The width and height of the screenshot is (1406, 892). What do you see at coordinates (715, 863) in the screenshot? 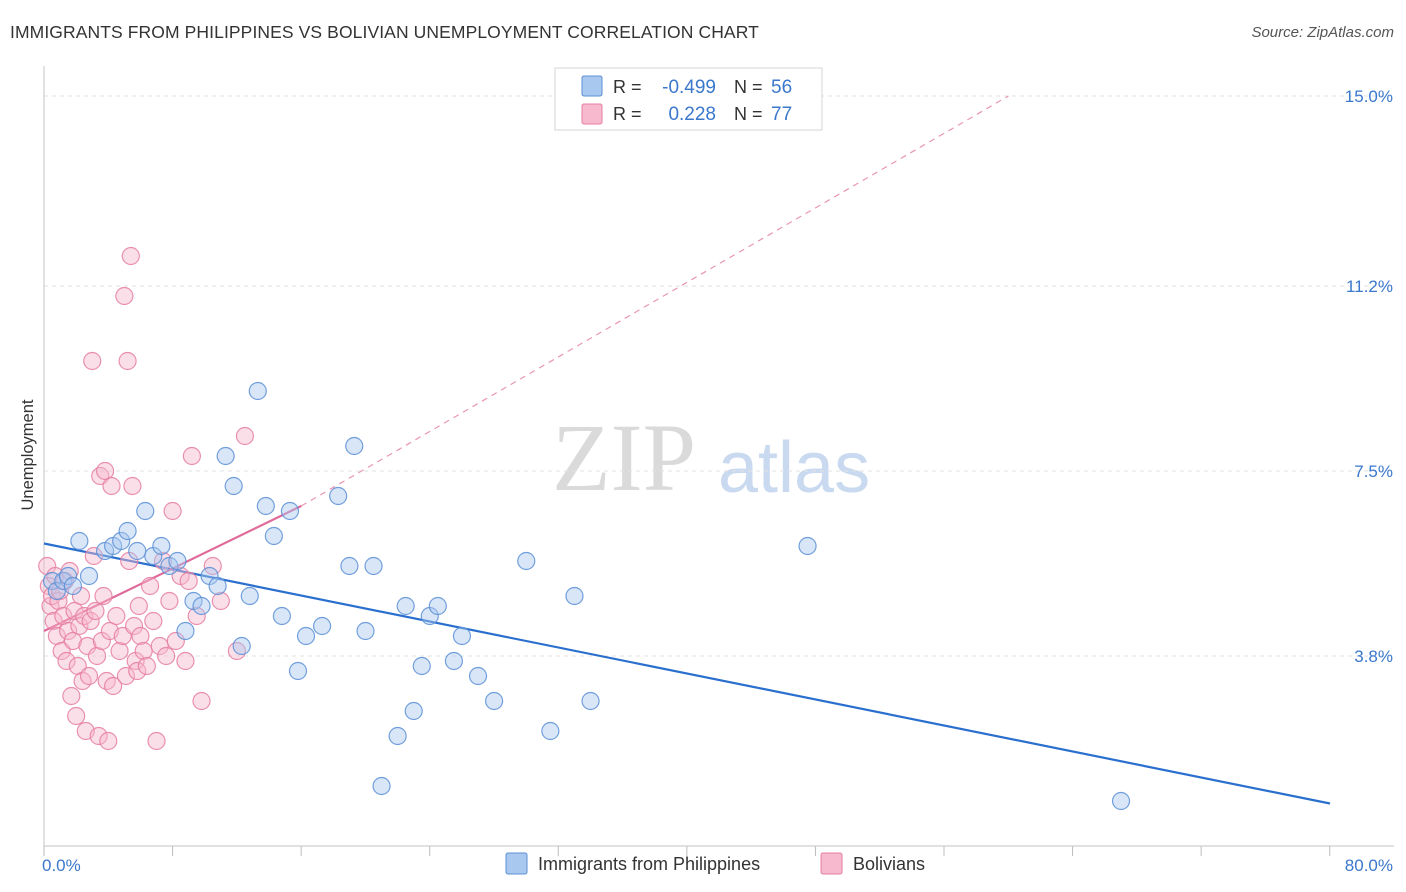
I see `series-legend: Immigrants from Philippines Bolivians` at bounding box center [715, 863].